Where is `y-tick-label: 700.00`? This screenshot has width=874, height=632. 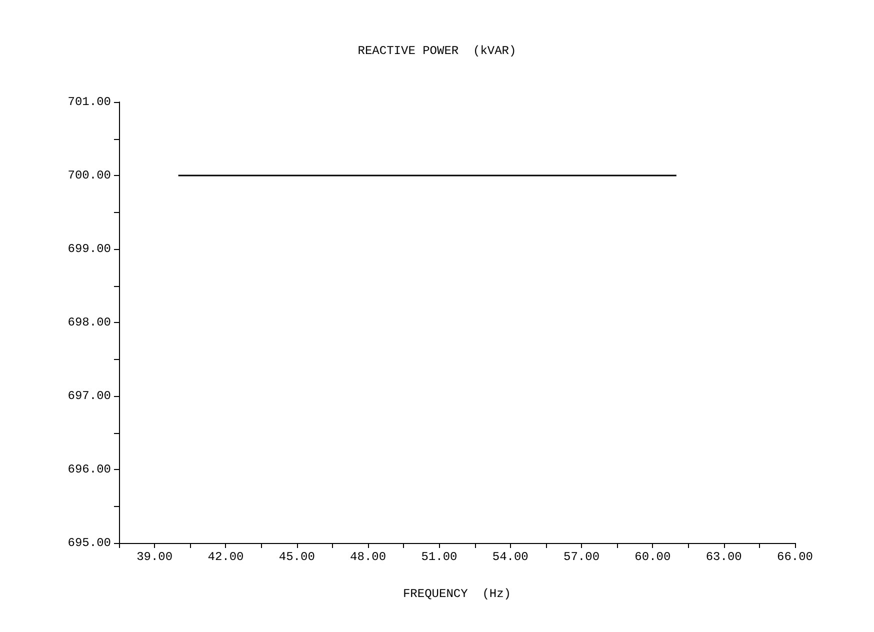
y-tick-label: 700.00 is located at coordinates (89, 175).